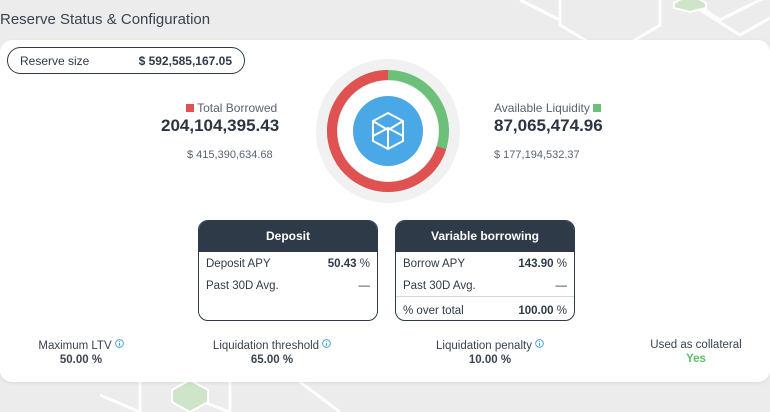 This screenshot has width=770, height=412. I want to click on total-borrowed-label: Total Borrowed, so click(237, 108).